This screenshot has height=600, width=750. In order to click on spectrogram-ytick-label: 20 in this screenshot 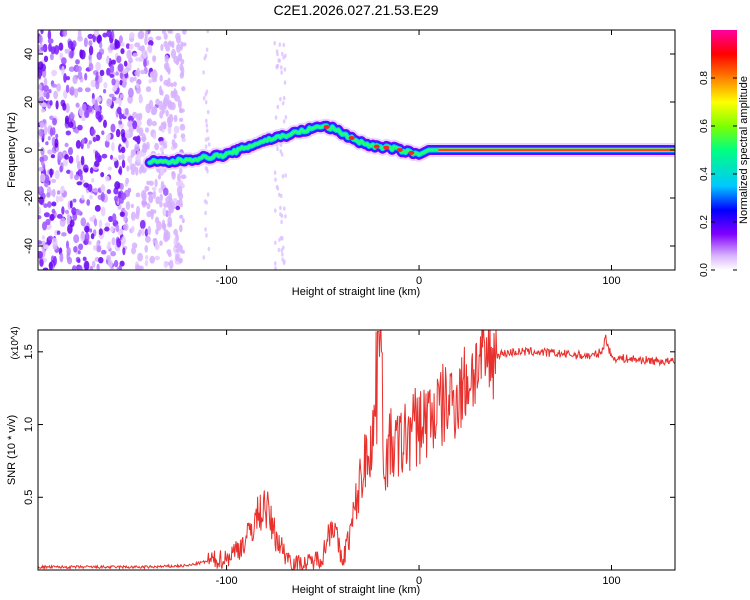, I will do `click(29, 102)`.